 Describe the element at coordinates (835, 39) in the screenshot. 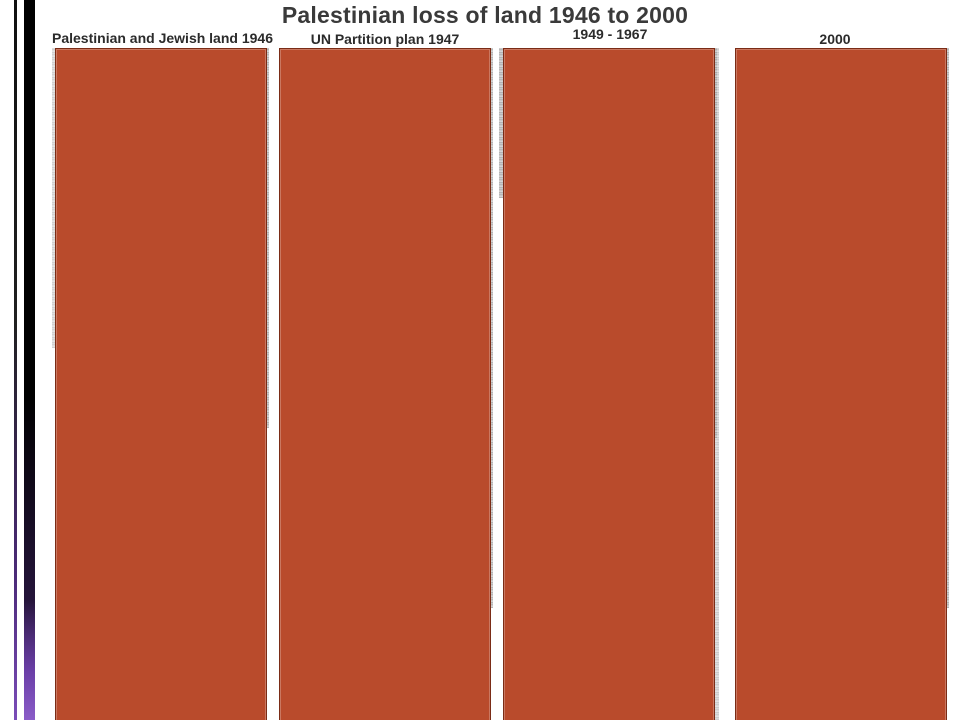

I see `column-label-2000: 2000` at that location.